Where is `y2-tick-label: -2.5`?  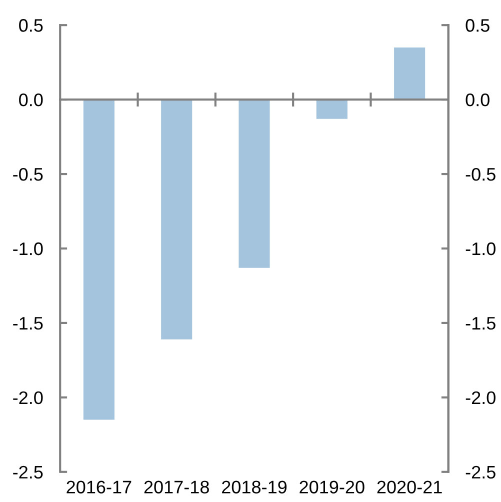 y2-tick-label: -2.5 is located at coordinates (481, 472).